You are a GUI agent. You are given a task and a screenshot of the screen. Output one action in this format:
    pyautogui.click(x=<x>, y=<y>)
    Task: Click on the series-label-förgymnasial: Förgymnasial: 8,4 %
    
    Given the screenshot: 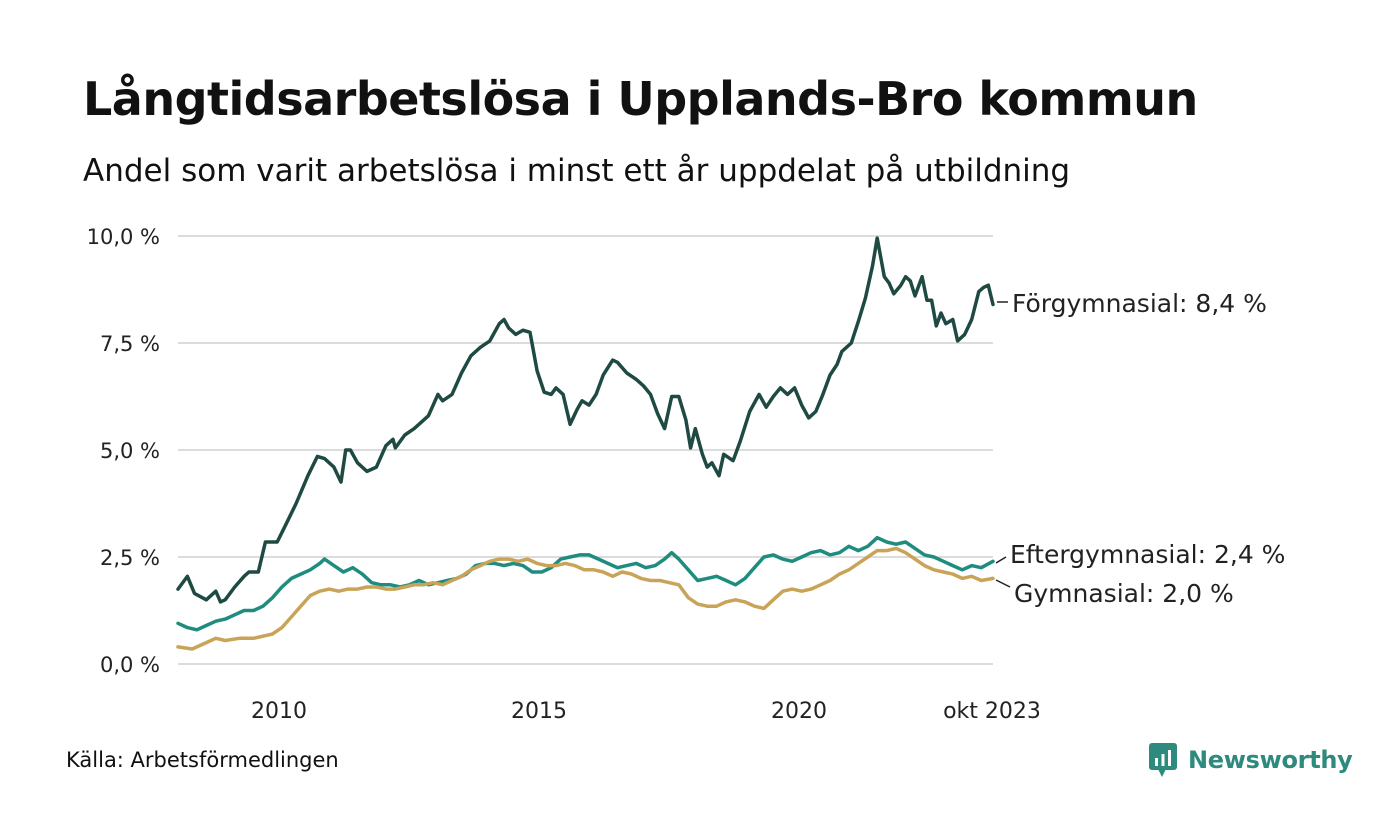 What is the action you would take?
    pyautogui.click(x=1139, y=303)
    